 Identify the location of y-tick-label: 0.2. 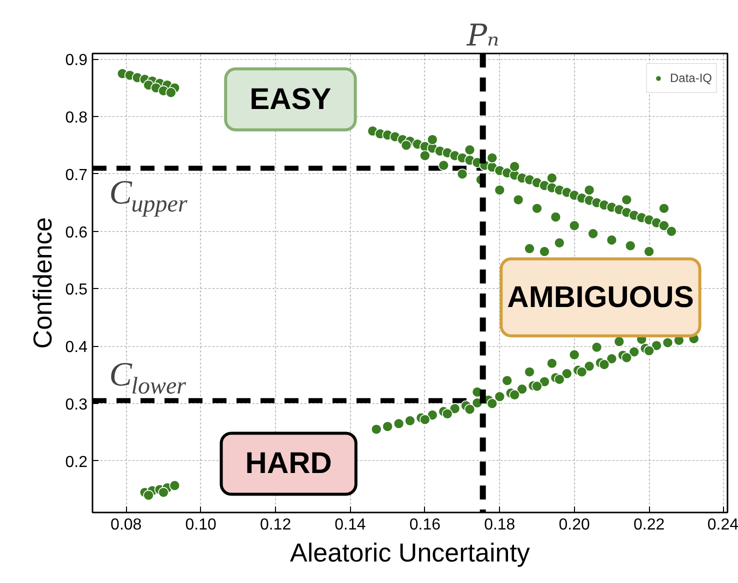
(76, 462).